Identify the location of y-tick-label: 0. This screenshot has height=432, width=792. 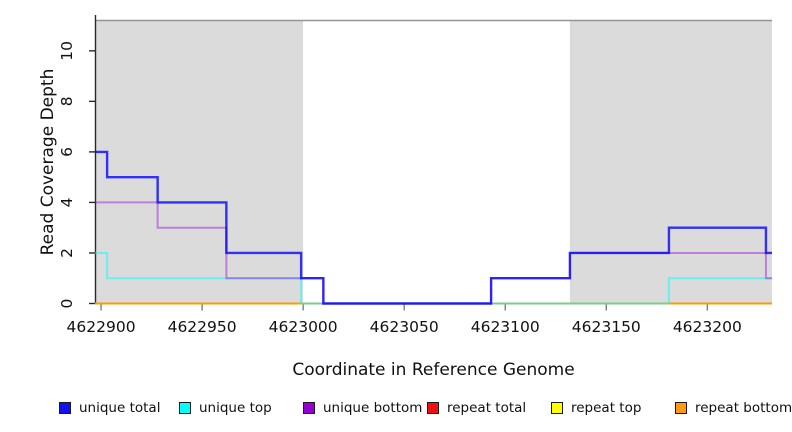
(67, 304).